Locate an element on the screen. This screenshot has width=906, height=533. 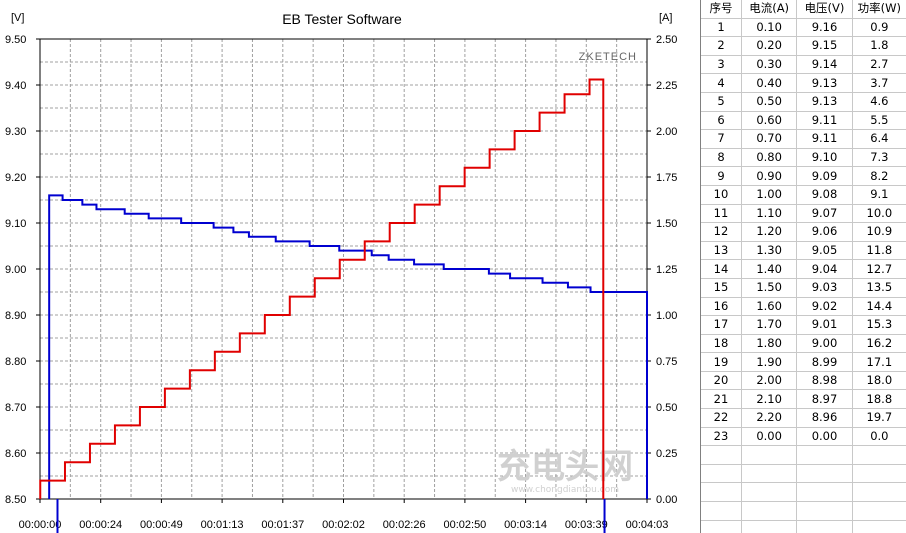
table-row: 22 2.20 8.96 19.7 is located at coordinates (803, 418).